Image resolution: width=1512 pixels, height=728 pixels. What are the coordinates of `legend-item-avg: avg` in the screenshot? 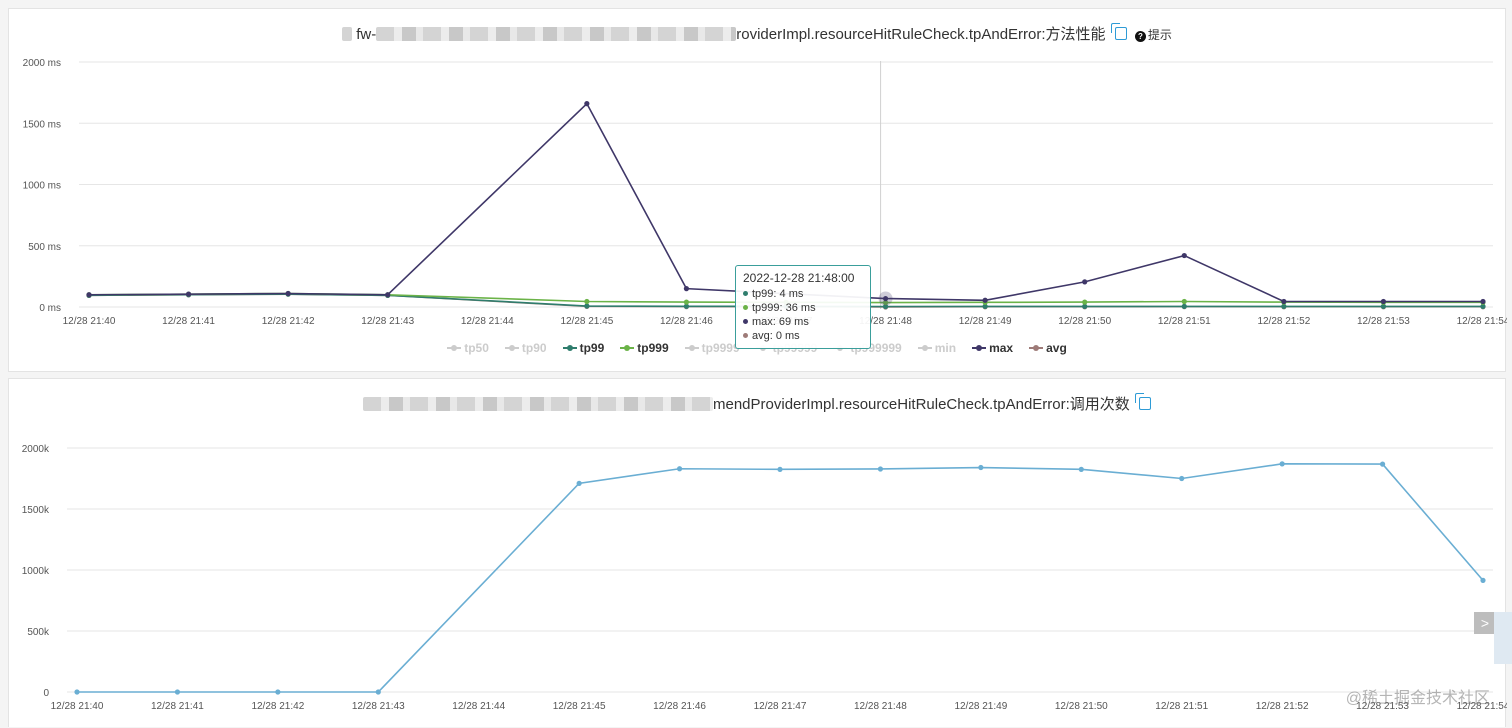 It's located at (1048, 348).